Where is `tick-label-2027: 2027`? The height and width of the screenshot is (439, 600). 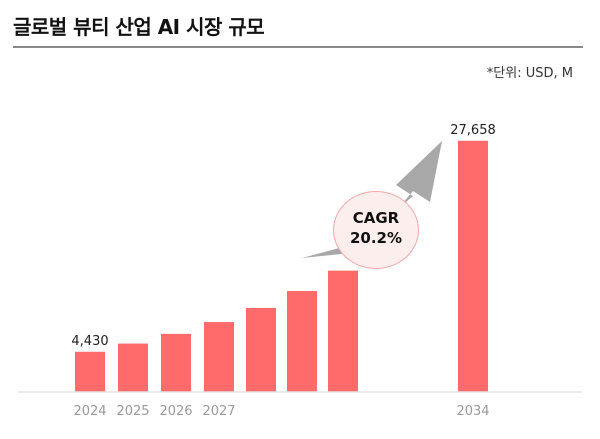 tick-label-2027: 2027 is located at coordinates (218, 411).